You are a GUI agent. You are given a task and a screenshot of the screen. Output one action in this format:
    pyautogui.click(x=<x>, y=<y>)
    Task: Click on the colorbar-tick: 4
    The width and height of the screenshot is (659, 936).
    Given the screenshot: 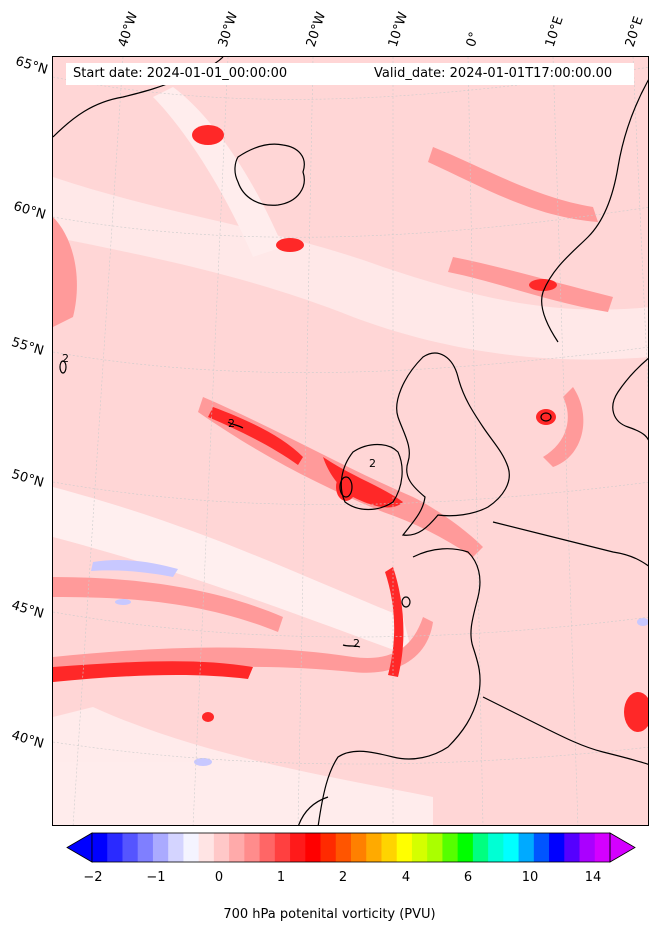 What is the action you would take?
    pyautogui.click(x=406, y=877)
    